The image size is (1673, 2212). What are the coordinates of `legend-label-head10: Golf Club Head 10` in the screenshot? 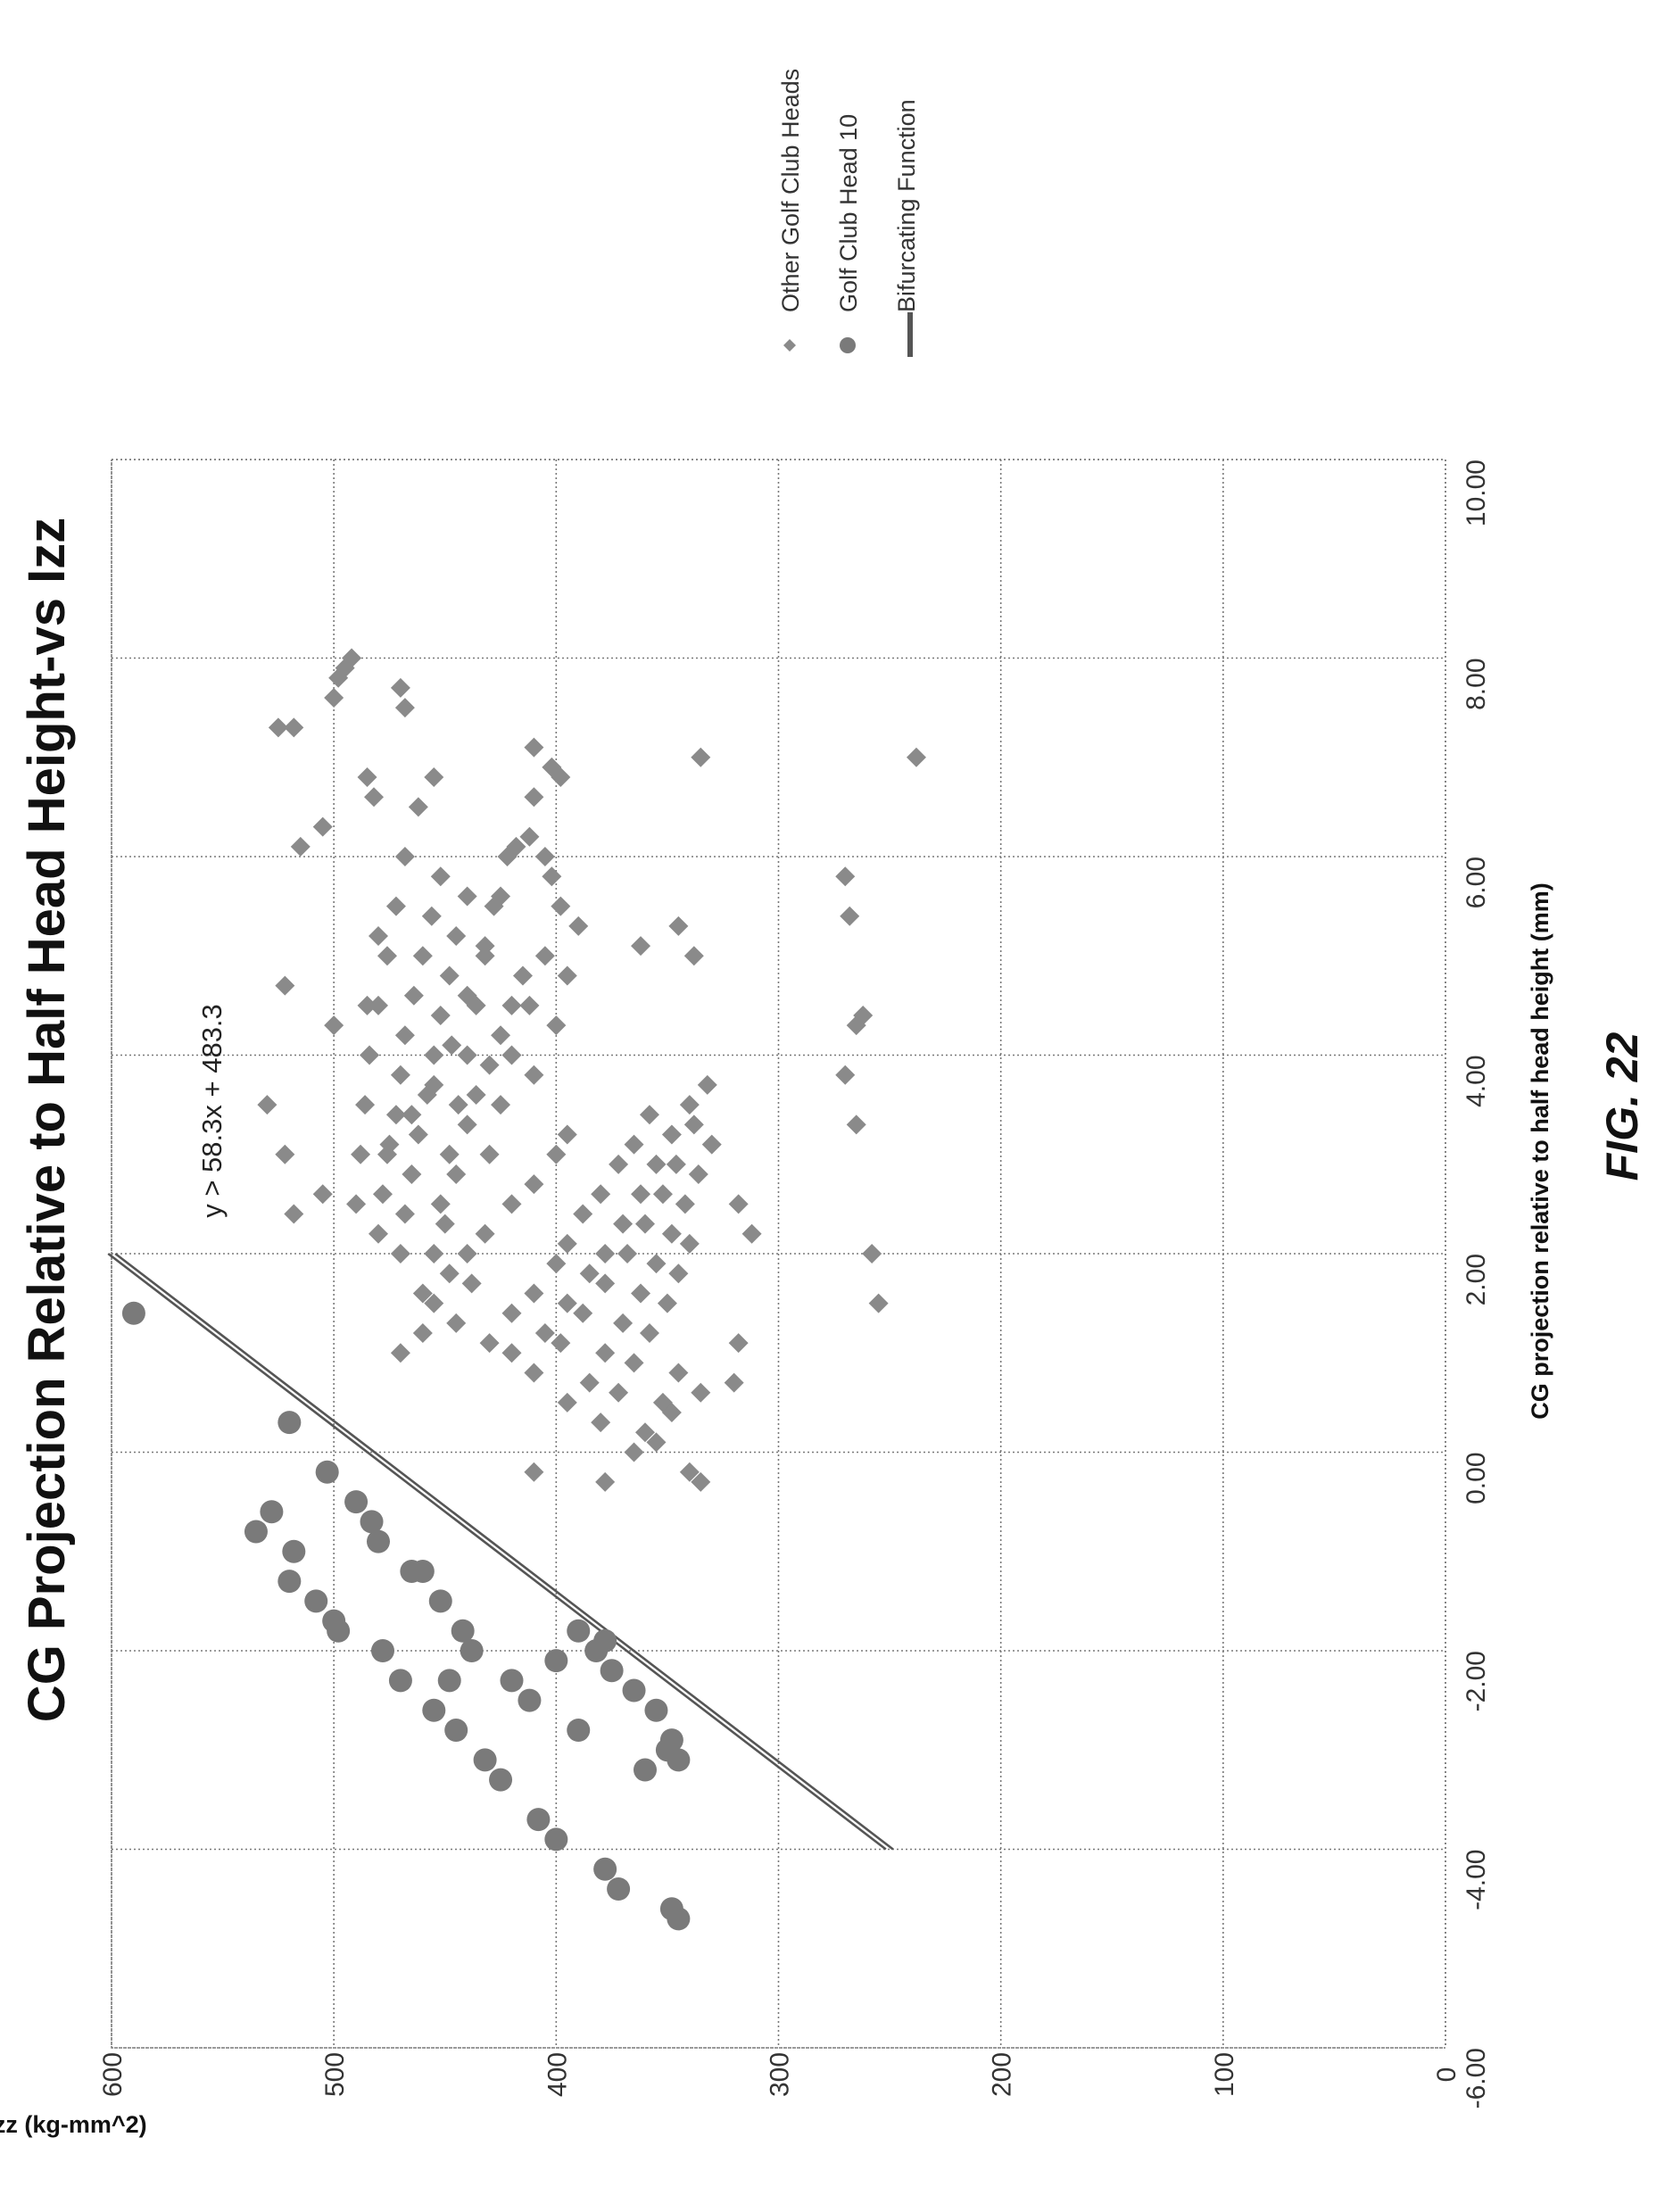 It's located at (848, 213).